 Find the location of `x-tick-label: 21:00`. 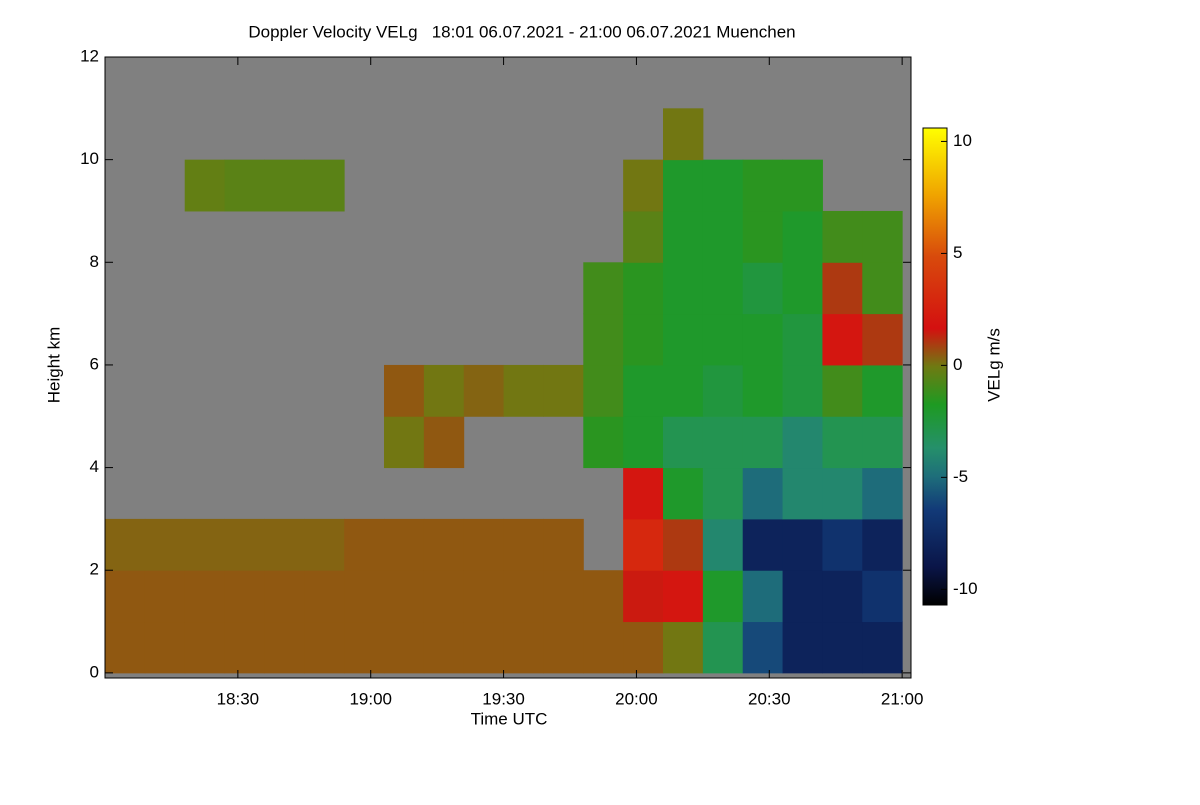

x-tick-label: 21:00 is located at coordinates (902, 698).